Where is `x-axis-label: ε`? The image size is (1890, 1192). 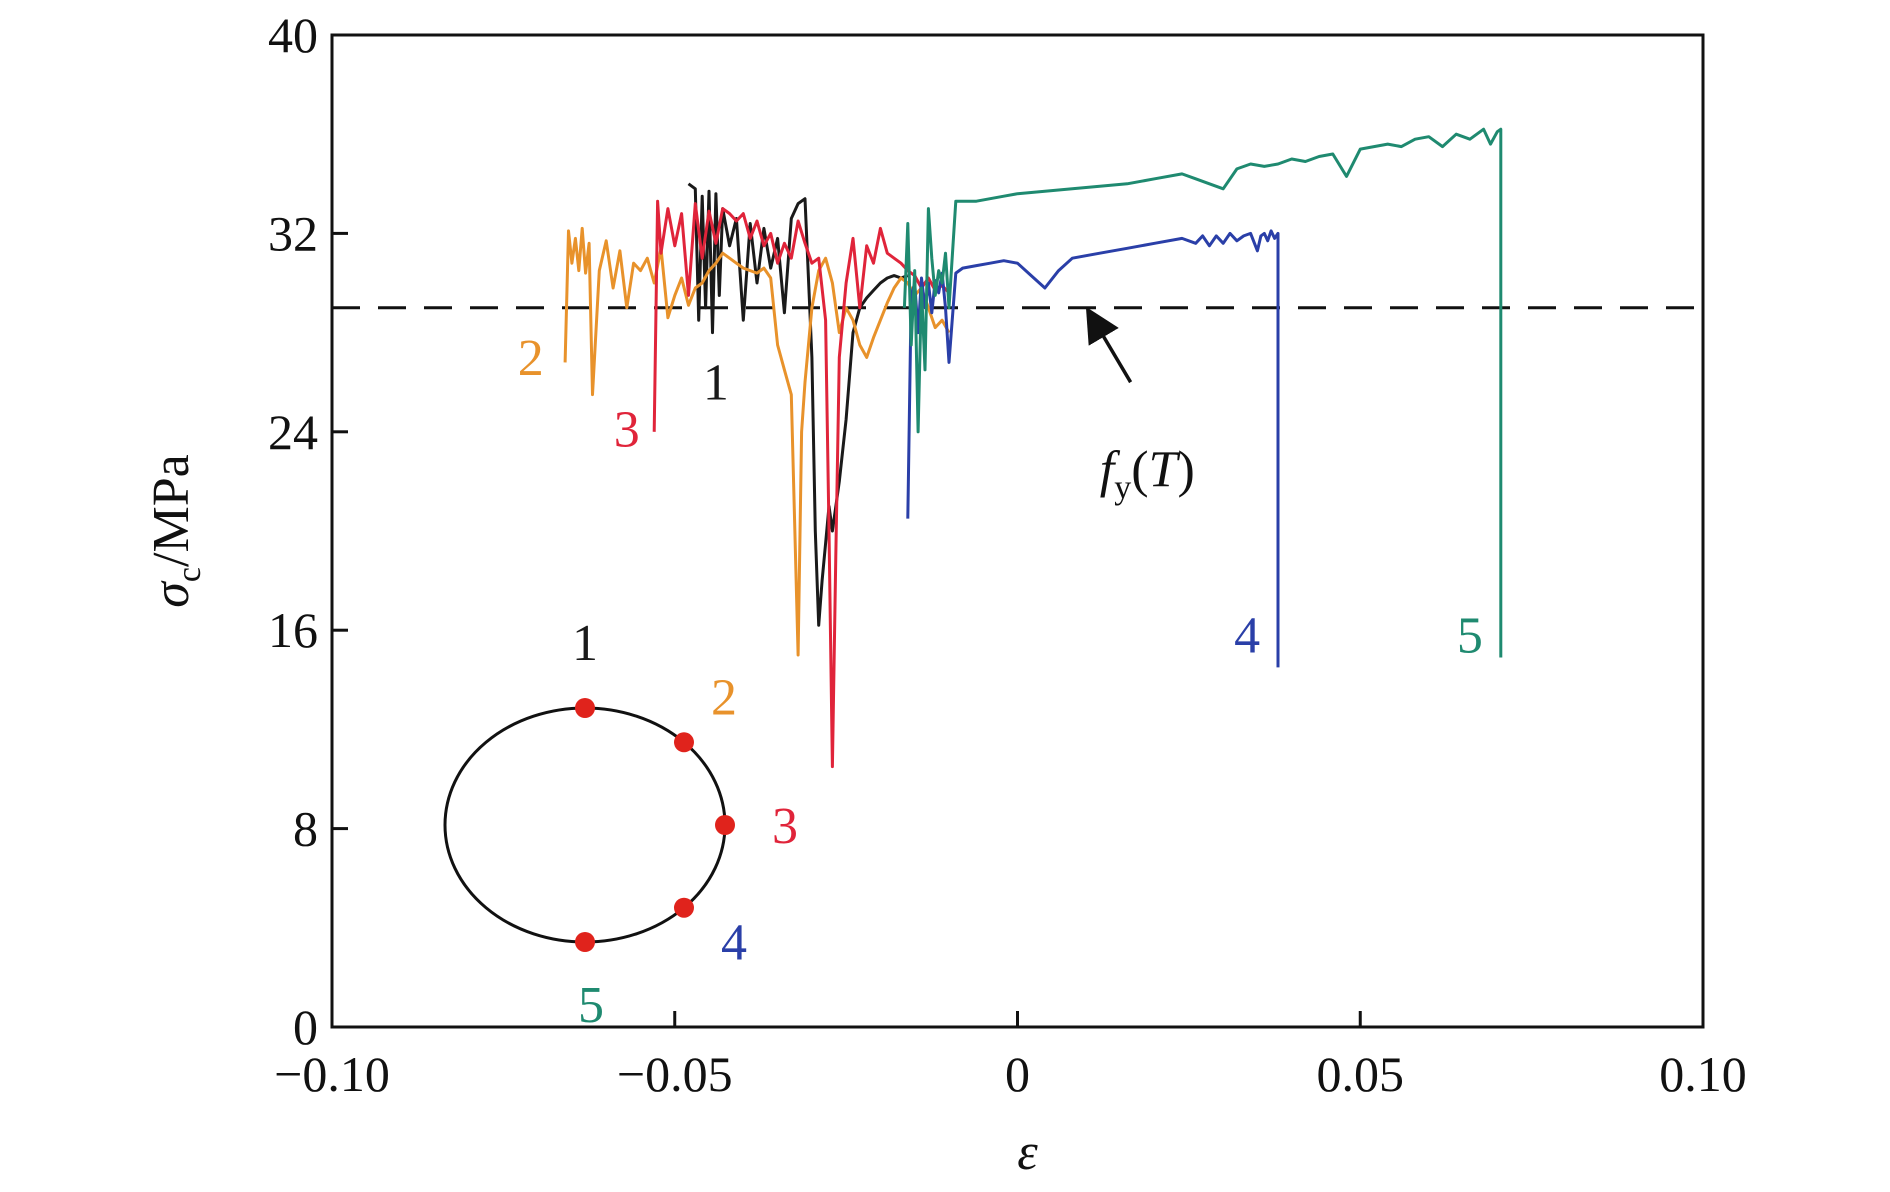
x-axis-label: ε is located at coordinates (1027, 1152).